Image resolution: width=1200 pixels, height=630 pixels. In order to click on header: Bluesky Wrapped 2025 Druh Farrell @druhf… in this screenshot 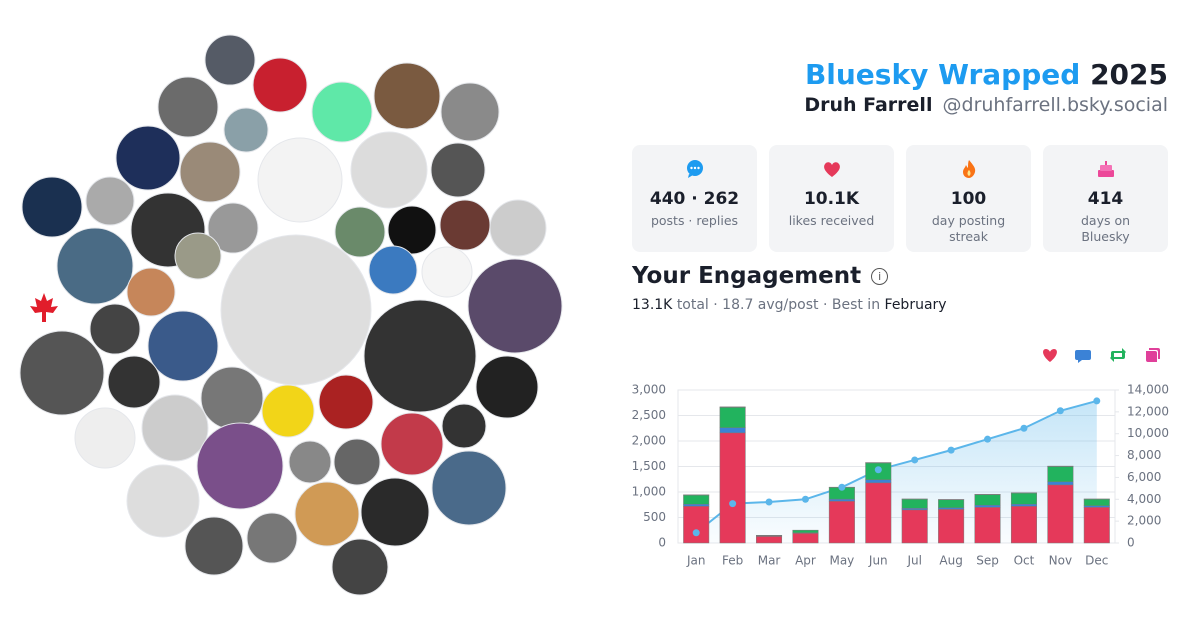, I will do `click(986, 87)`.